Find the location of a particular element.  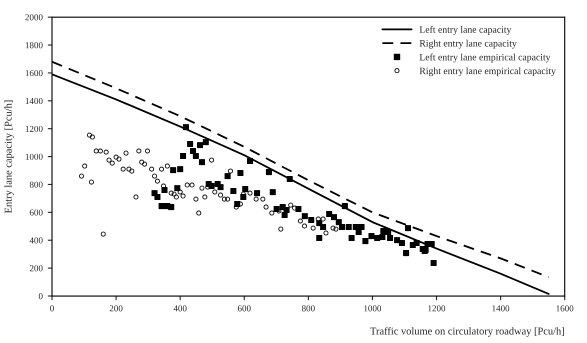

x-tick-label: 1600 is located at coordinates (565, 308).